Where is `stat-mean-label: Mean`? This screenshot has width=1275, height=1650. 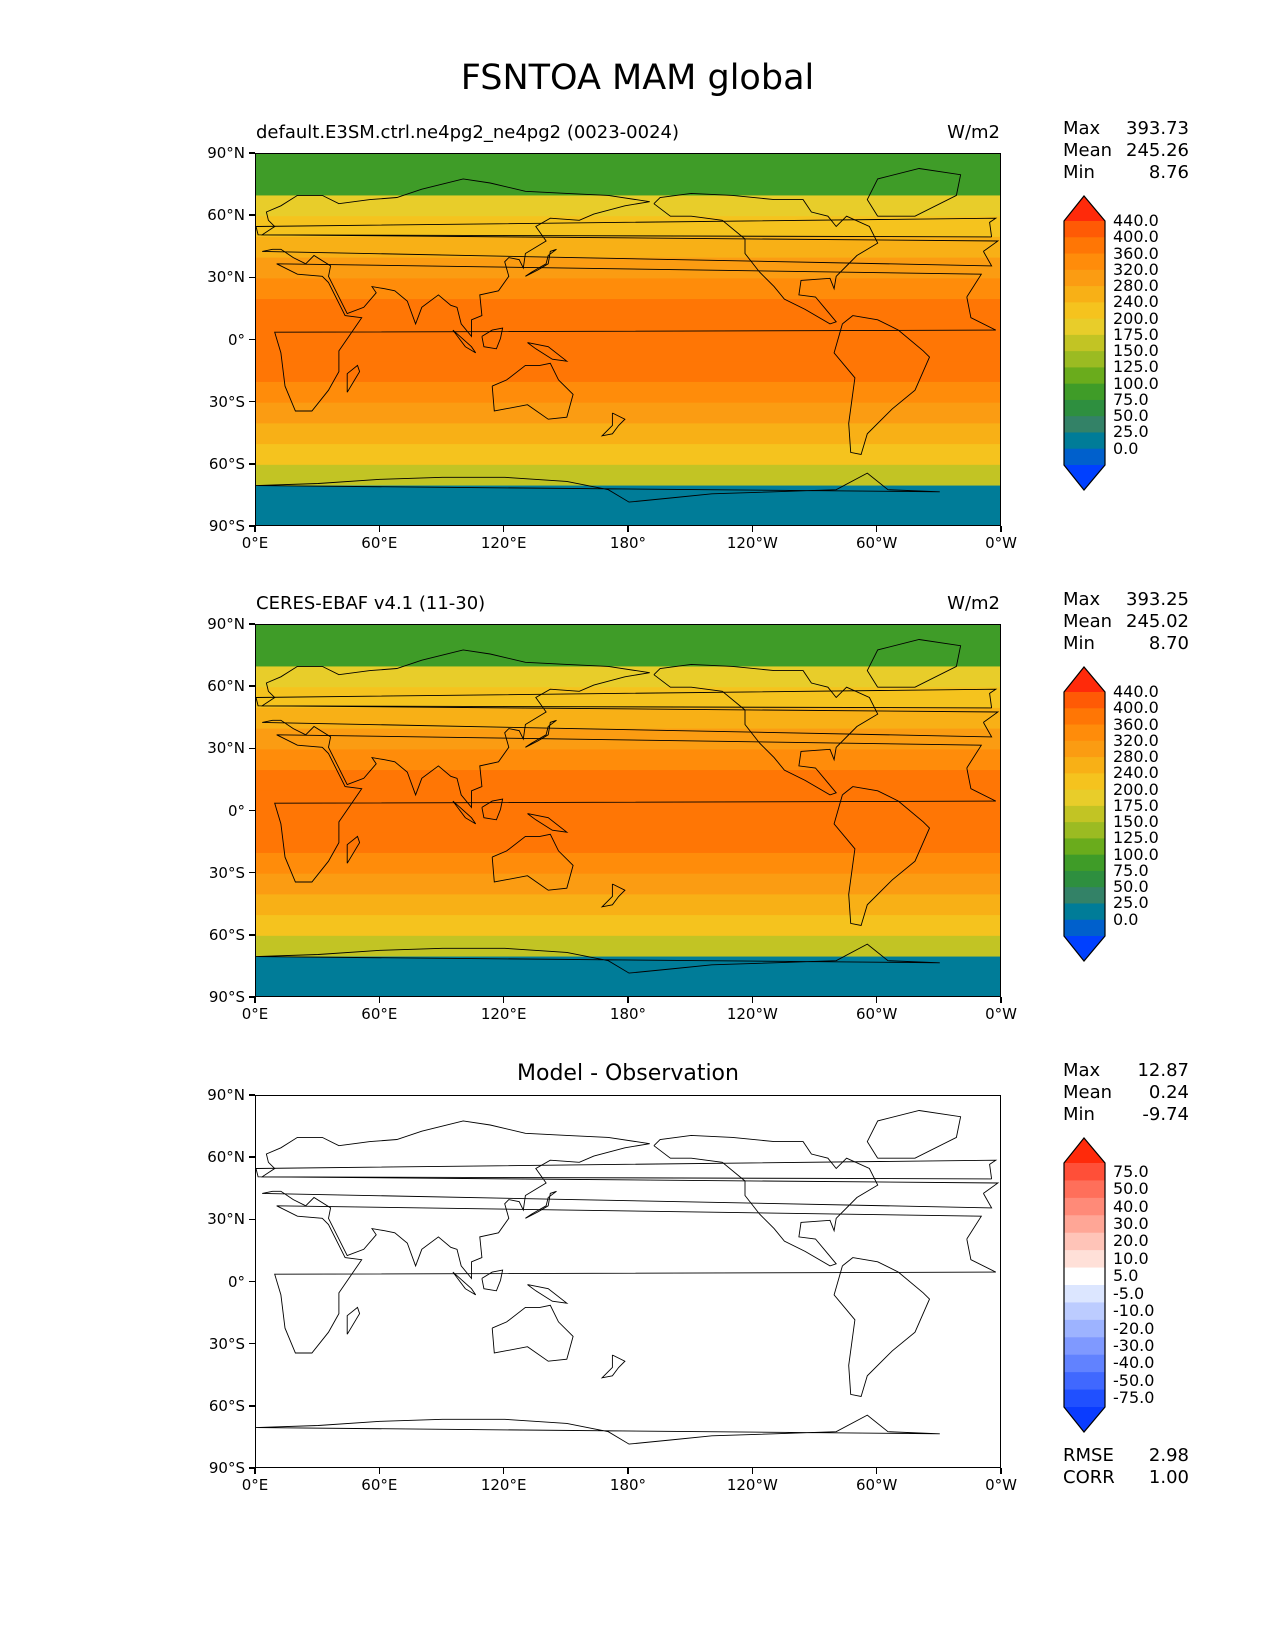
stat-mean-label: Mean is located at coordinates (1088, 1092).